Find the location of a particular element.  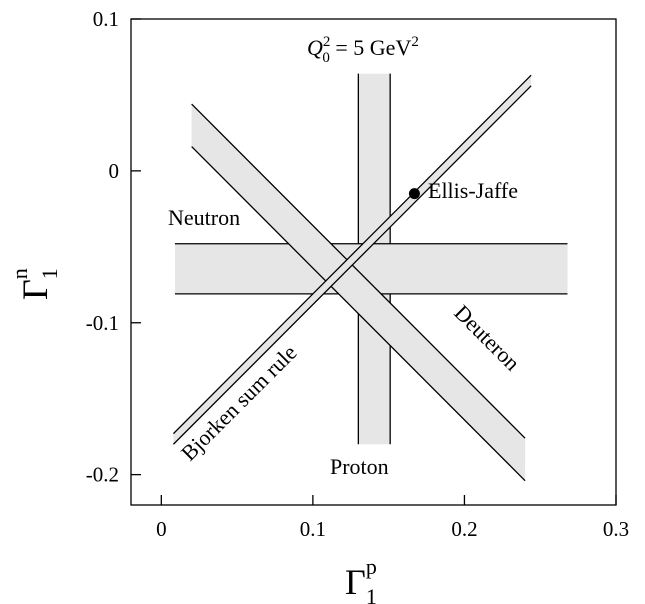

y-tick-label: 0.1 is located at coordinates (106, 19).